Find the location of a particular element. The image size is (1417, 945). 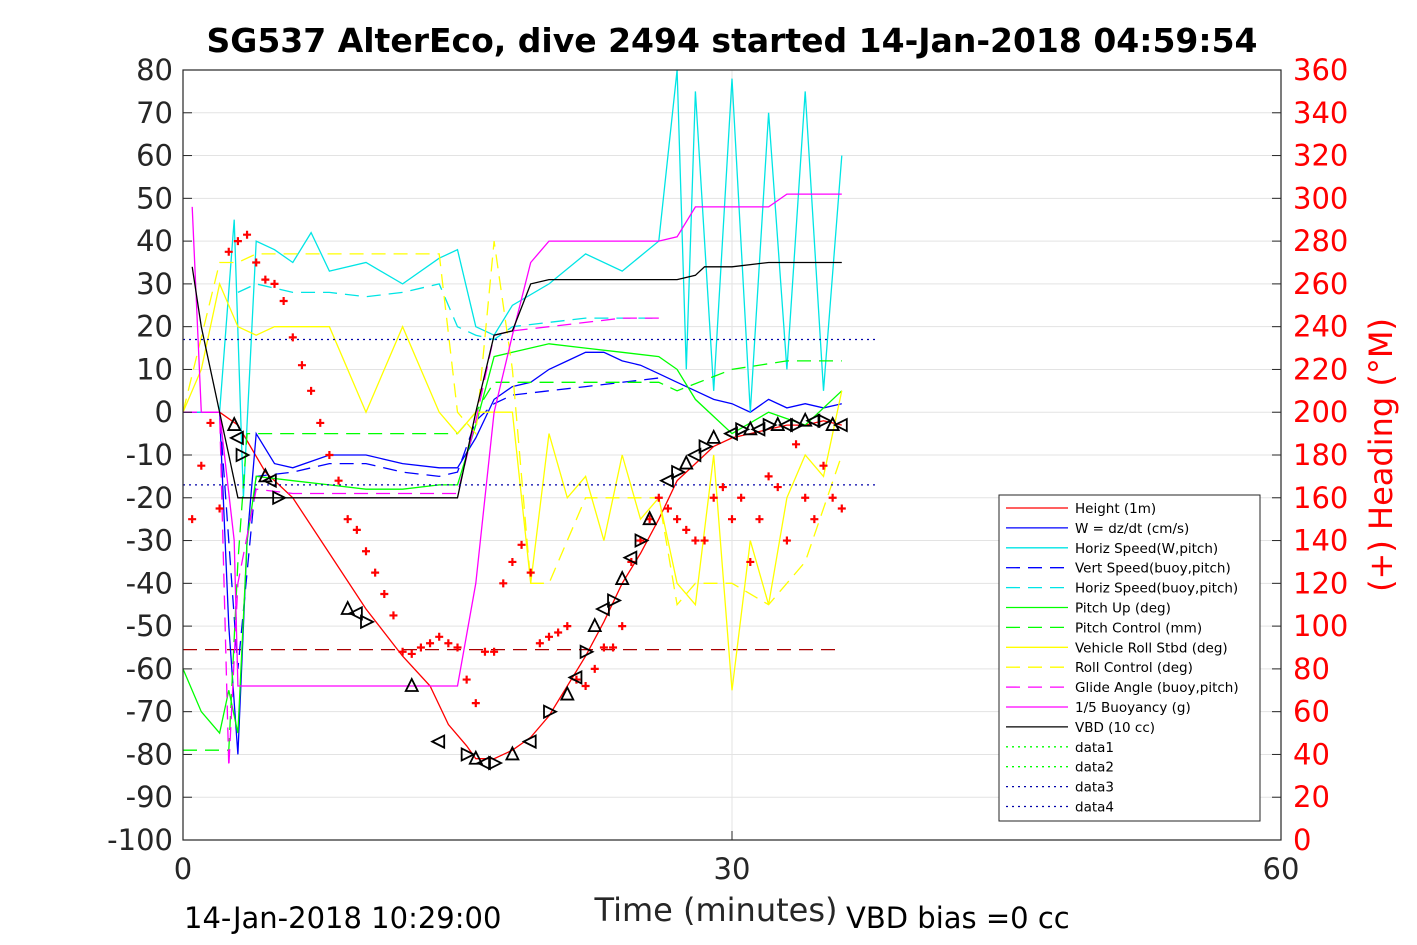

legend-label: data2 is located at coordinates (1094, 768).